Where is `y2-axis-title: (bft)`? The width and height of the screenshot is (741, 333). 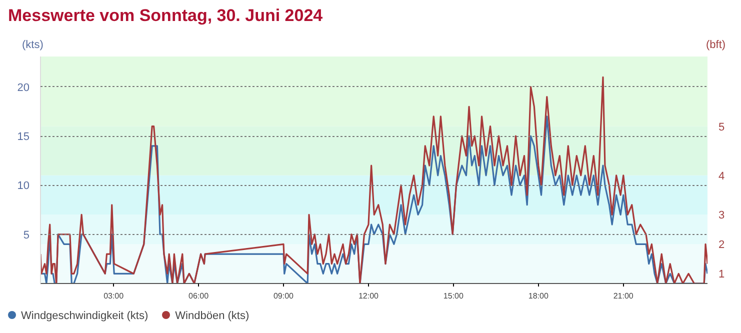 y2-axis-title: (bft) is located at coordinates (716, 46).